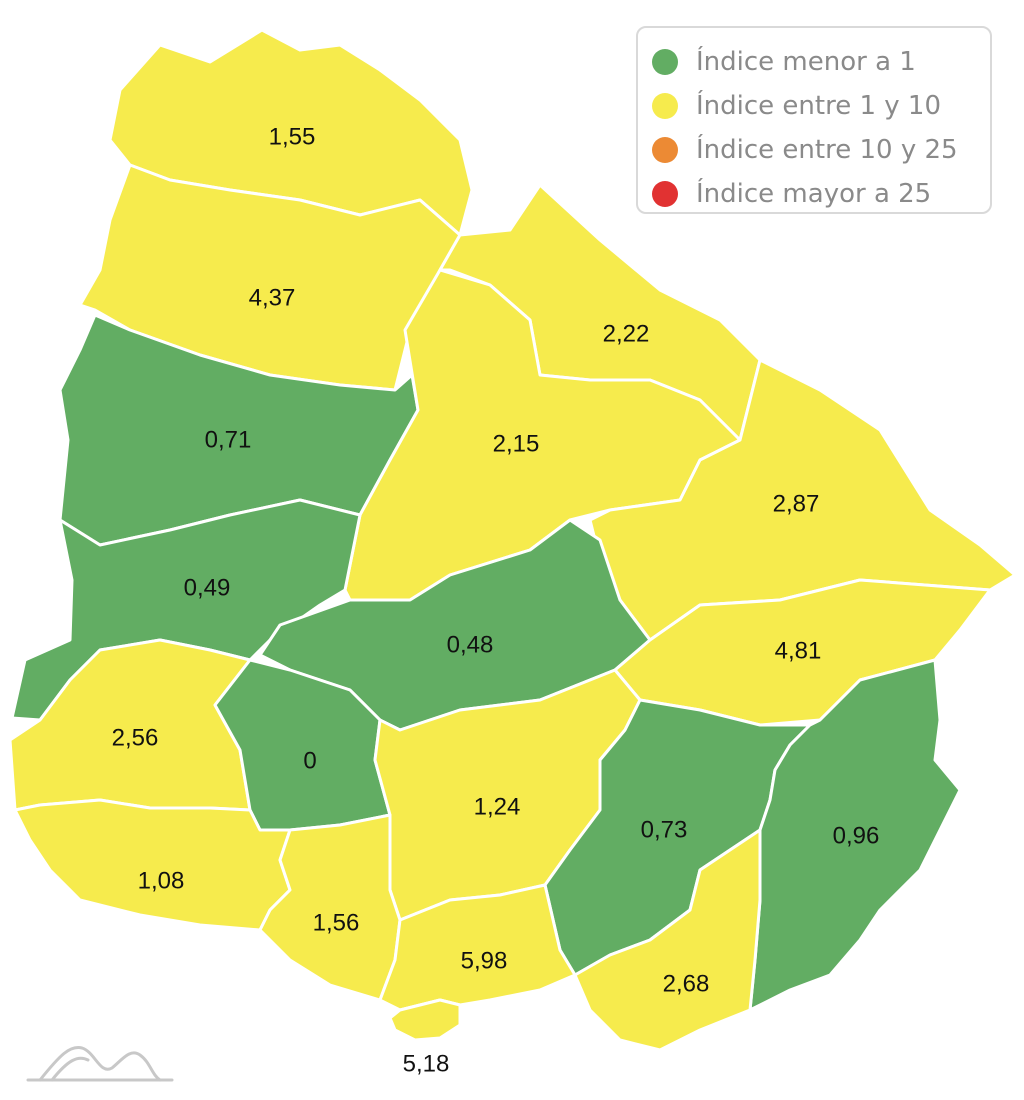 The width and height of the screenshot is (1024, 1100). Describe the element at coordinates (665, 62) in the screenshot. I see `green-dot-icon` at that location.